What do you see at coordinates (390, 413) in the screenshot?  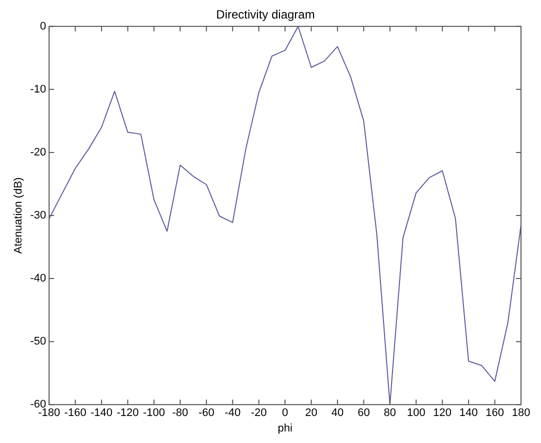 I see `x-tick-label: 80` at bounding box center [390, 413].